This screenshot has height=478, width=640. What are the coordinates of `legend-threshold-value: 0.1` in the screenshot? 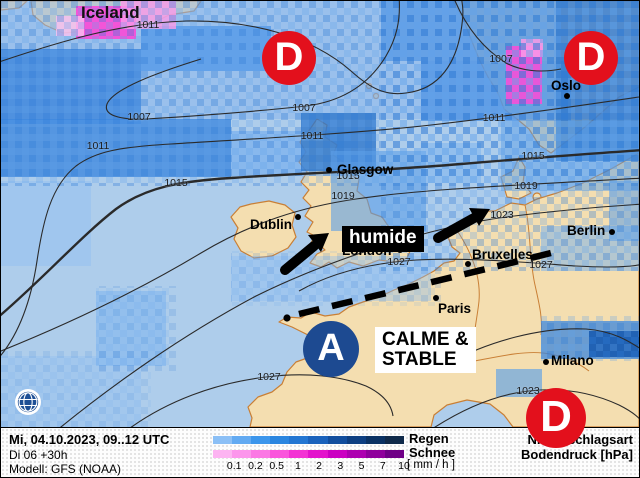 It's located at (234, 466).